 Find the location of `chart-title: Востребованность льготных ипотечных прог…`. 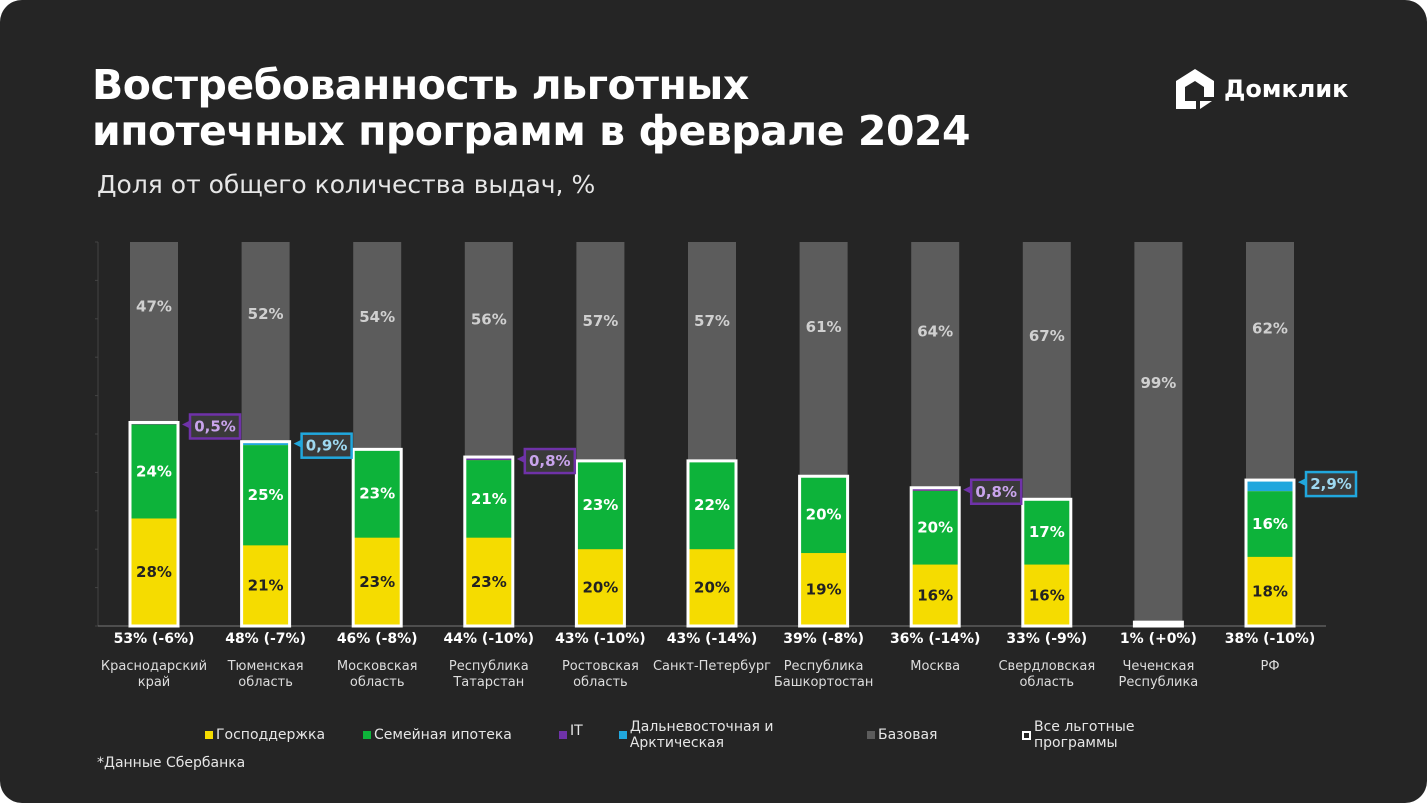

chart-title: Востребованность льготных ипотечных прог… is located at coordinates (531, 108).